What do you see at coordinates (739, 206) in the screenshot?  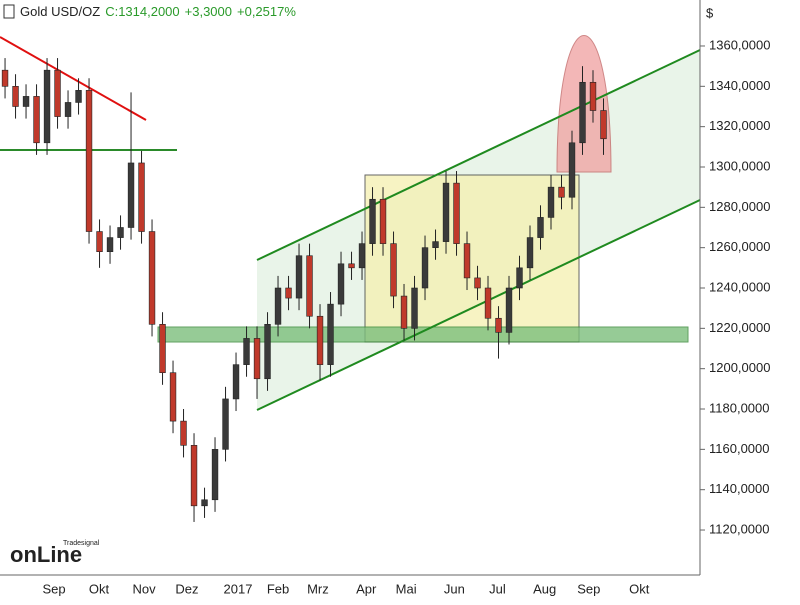 I see `y-tick-label: 1280,0000` at bounding box center [739, 206].